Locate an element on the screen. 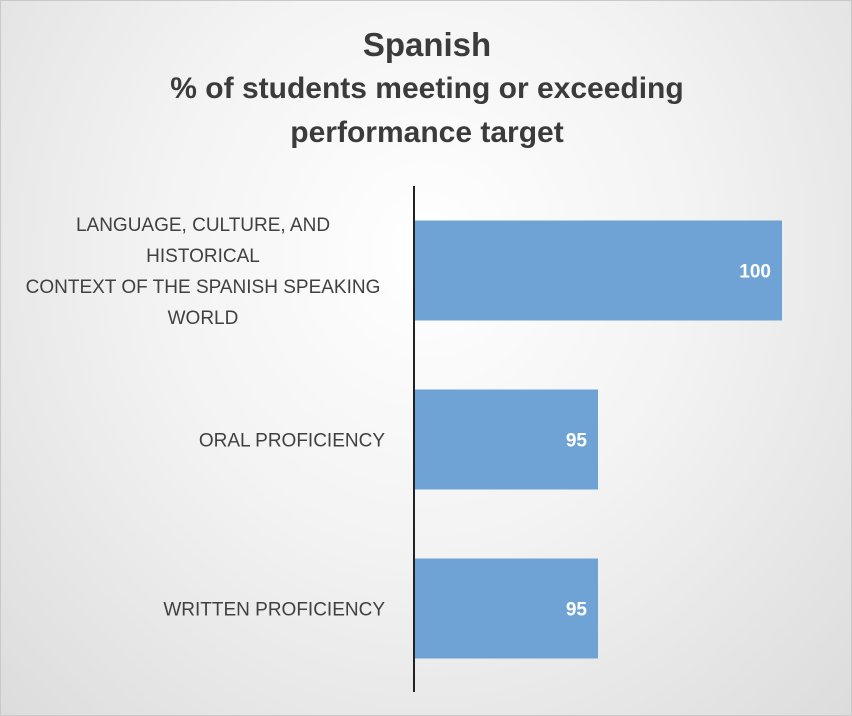 The image size is (852, 716). category-label-3-line-1: WRITTEN PROFICIENCY is located at coordinates (274, 610).